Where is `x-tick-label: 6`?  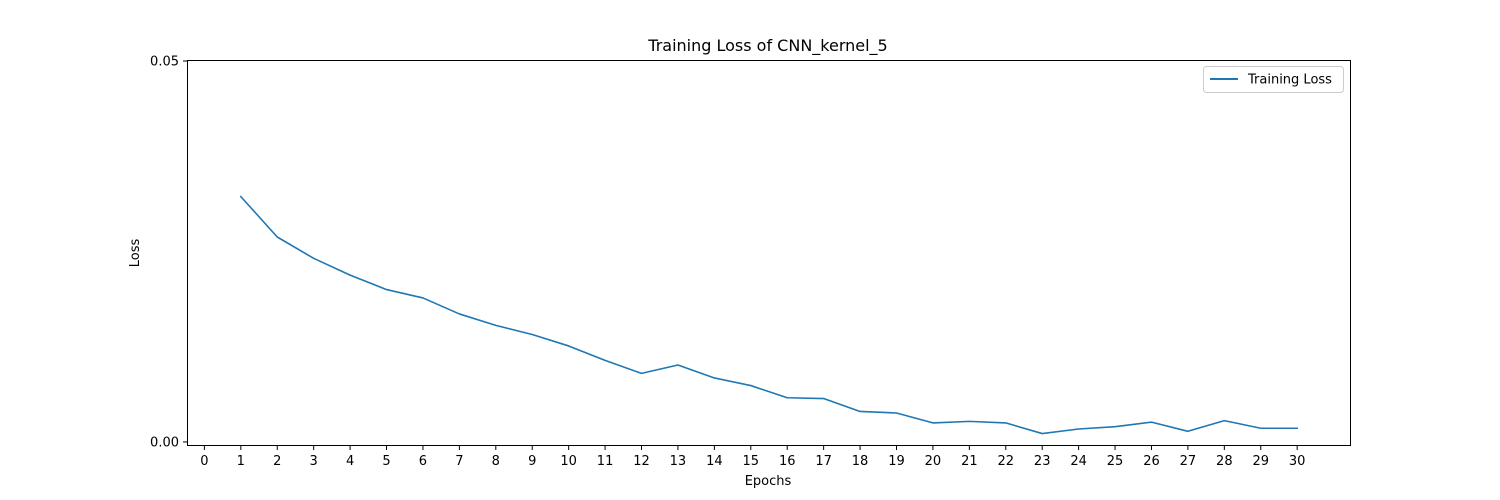
x-tick-label: 6 is located at coordinates (423, 461).